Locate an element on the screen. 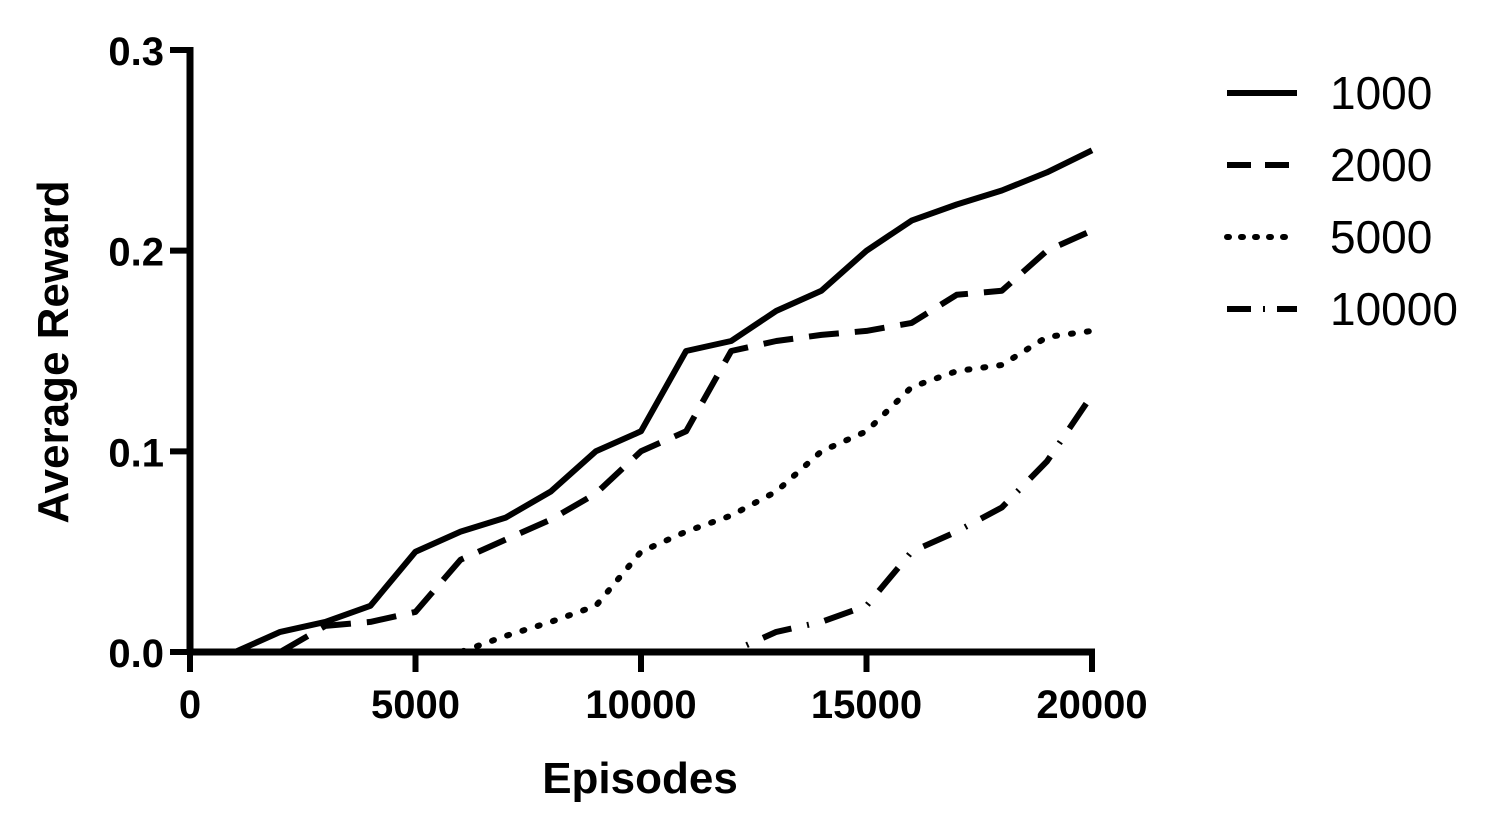  legend-label-10000: 10000 is located at coordinates (1394, 309).